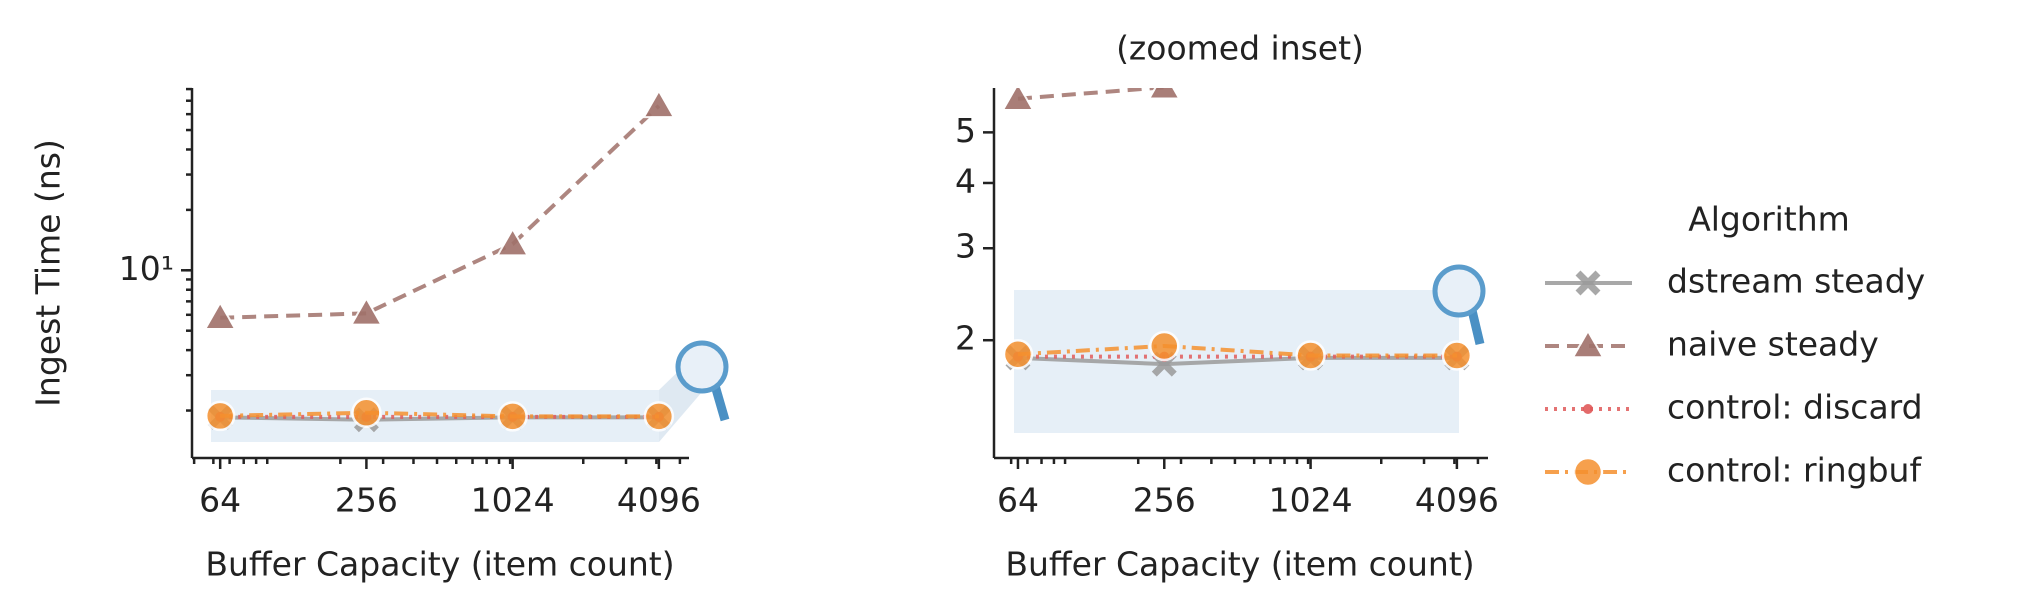 Image resolution: width=2029 pixels, height=616 pixels. What do you see at coordinates (1796, 281) in the screenshot?
I see `legend-label: dstream steady` at bounding box center [1796, 281].